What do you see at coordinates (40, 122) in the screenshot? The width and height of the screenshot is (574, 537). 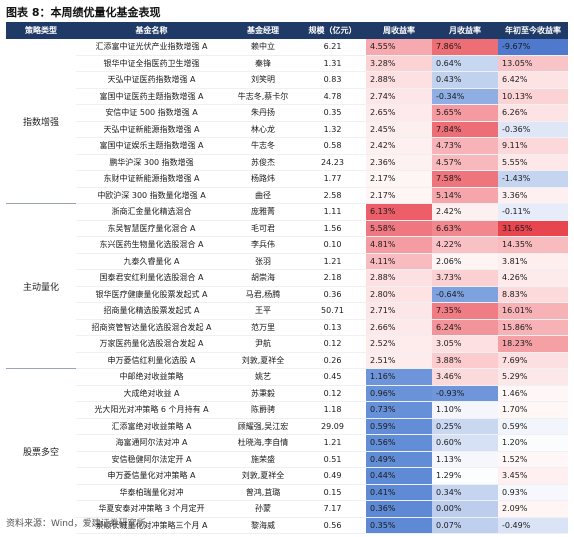 I see `strategy-type-cell: 指数增强` at bounding box center [40, 122].